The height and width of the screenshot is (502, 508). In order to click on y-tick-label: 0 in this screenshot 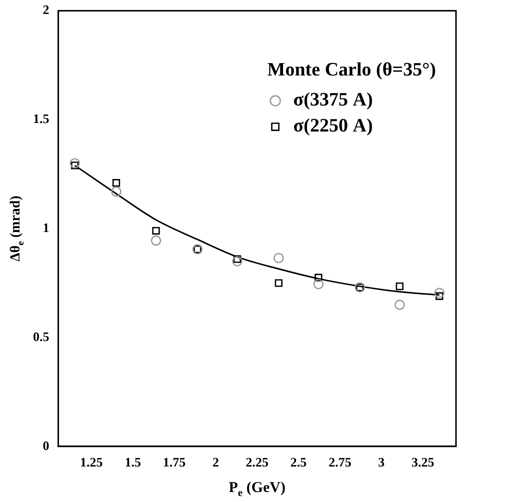, I will do `click(46, 445)`.